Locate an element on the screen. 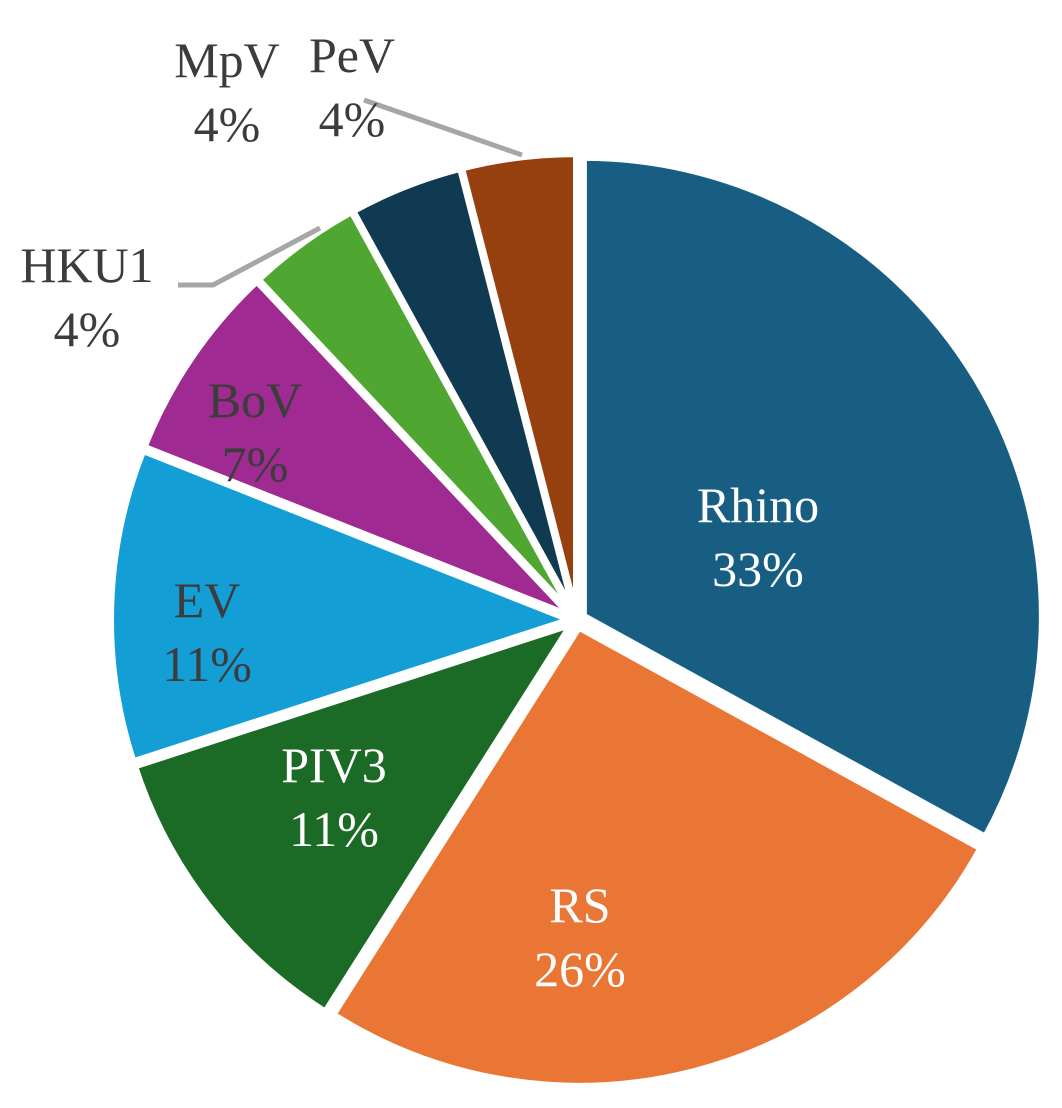  pie-slice-pev is located at coordinates (519, 383).